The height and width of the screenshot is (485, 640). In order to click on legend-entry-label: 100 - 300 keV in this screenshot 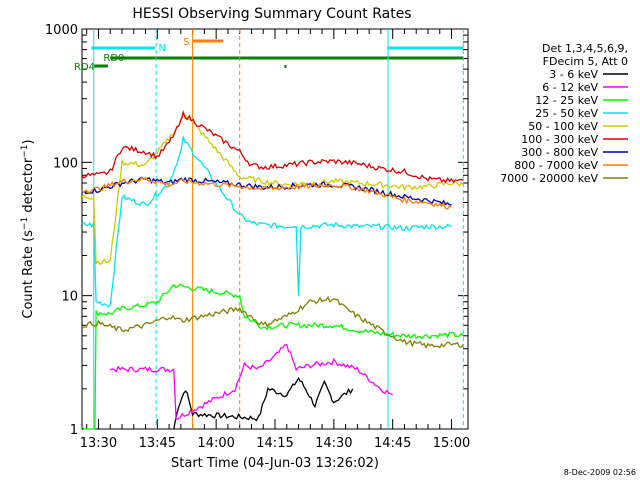, I will do `click(559, 139)`.